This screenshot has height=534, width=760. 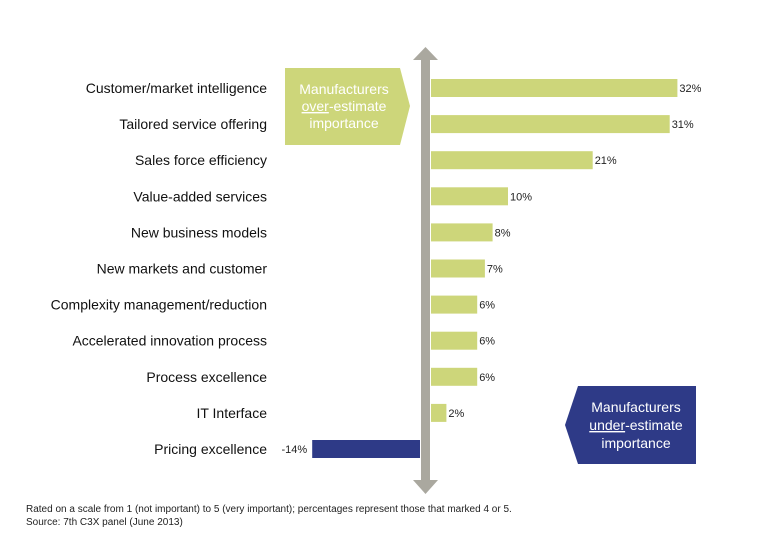 What do you see at coordinates (343, 123) in the screenshot?
I see `over-callout-line3: importance` at bounding box center [343, 123].